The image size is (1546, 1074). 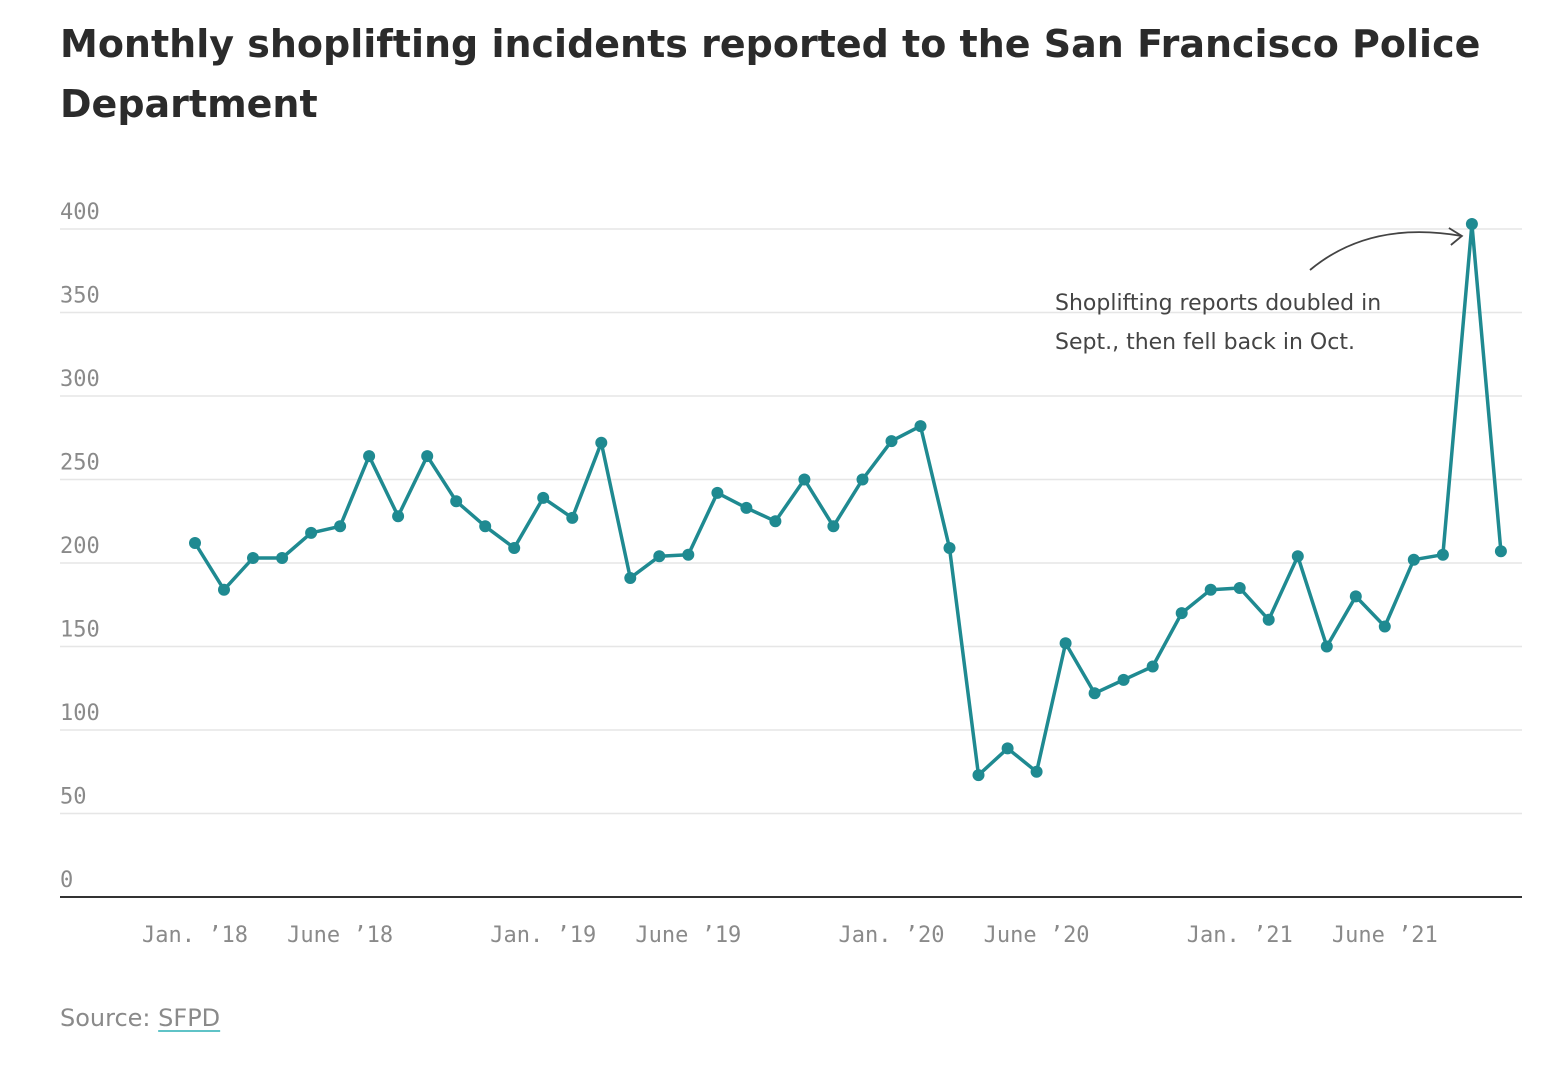 What do you see at coordinates (891, 935) in the screenshot?
I see `x-tick-label-4: Jan. ’20` at bounding box center [891, 935].